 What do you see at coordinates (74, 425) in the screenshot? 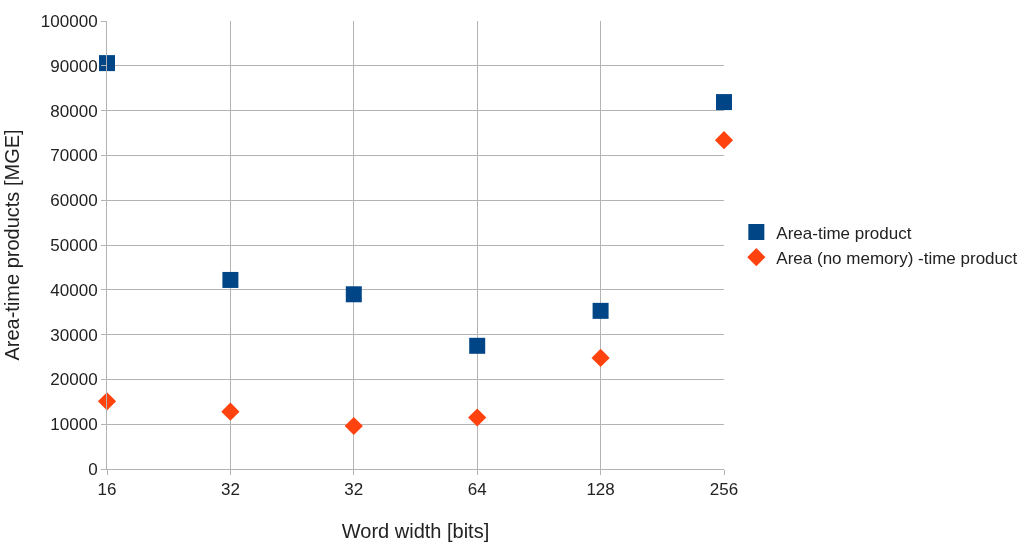
I see `y-tick-label: 10000` at bounding box center [74, 425].